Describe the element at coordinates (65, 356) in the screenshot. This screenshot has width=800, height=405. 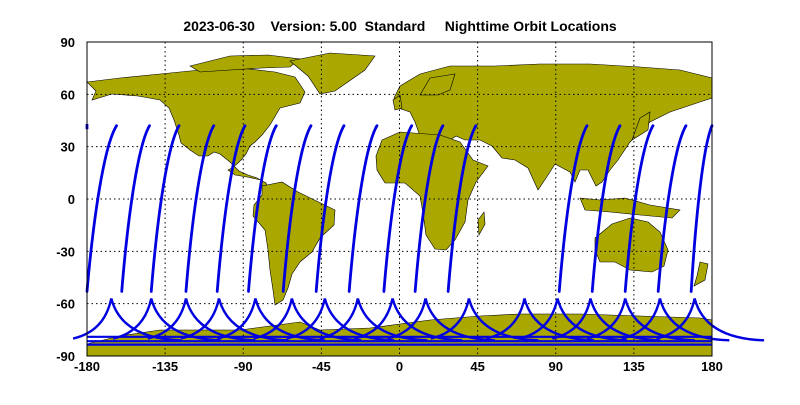
I see `y-tick-label: -90` at that location.